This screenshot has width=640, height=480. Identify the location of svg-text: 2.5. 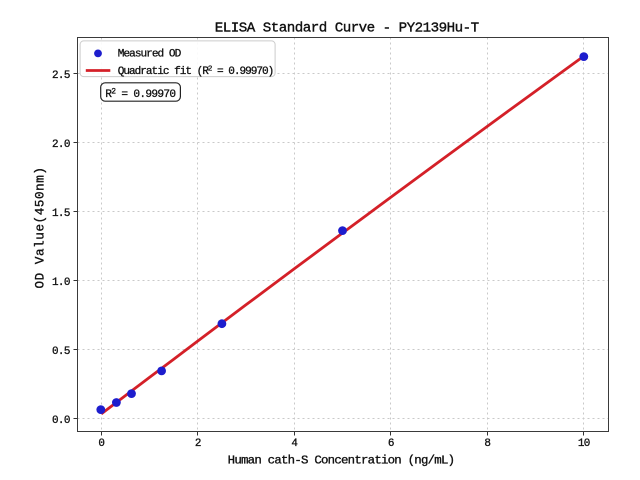
(61, 76).